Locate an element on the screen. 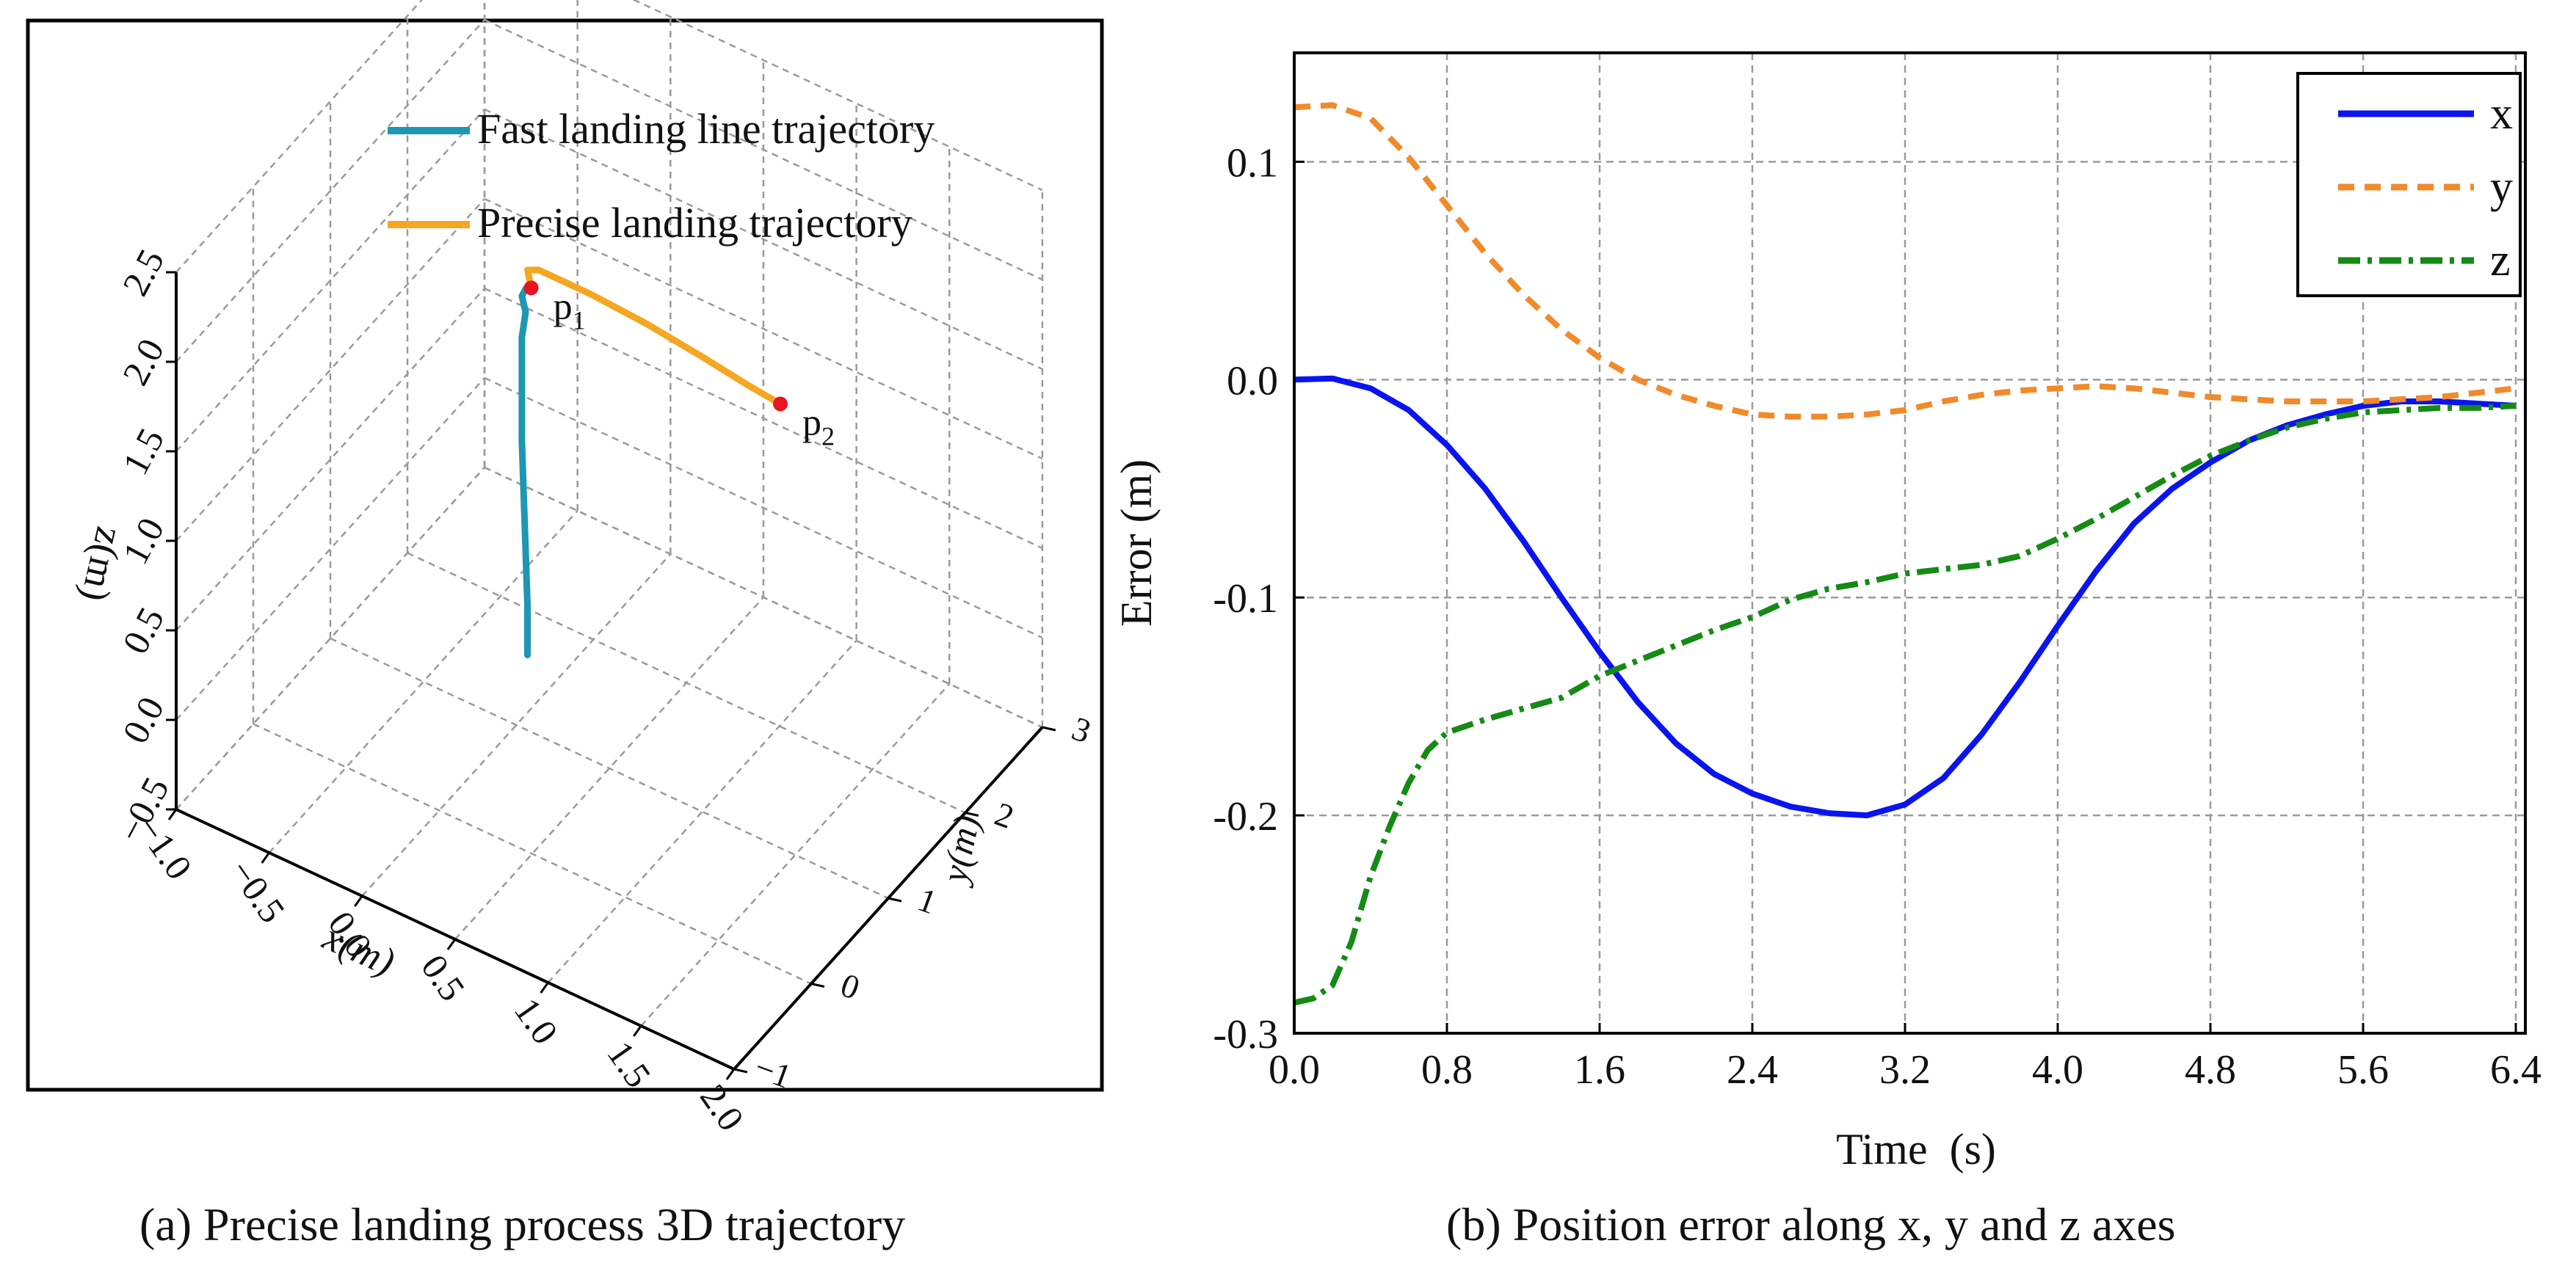 The image size is (2576, 1271). b-x-tick-label: 2.4 is located at coordinates (1753, 1070).